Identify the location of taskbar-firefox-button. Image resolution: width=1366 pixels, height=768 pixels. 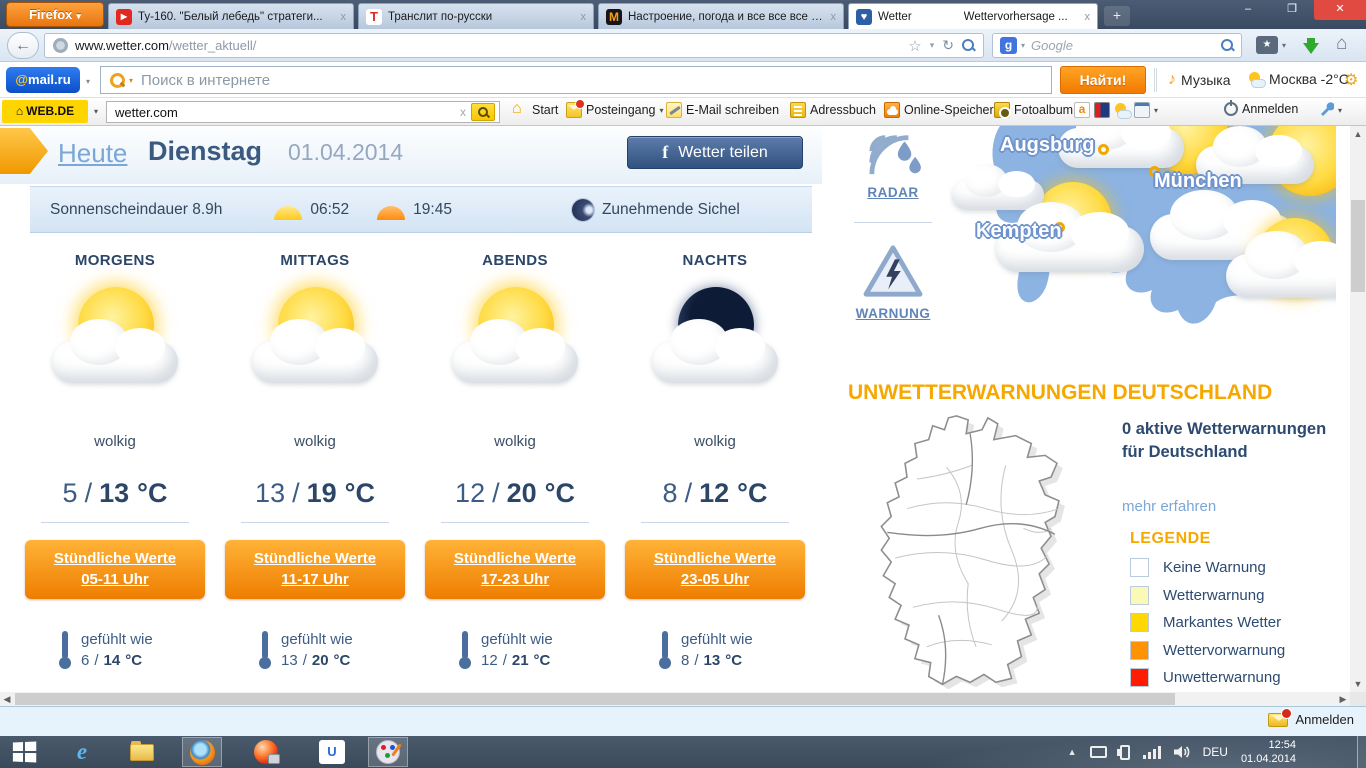
(202, 752).